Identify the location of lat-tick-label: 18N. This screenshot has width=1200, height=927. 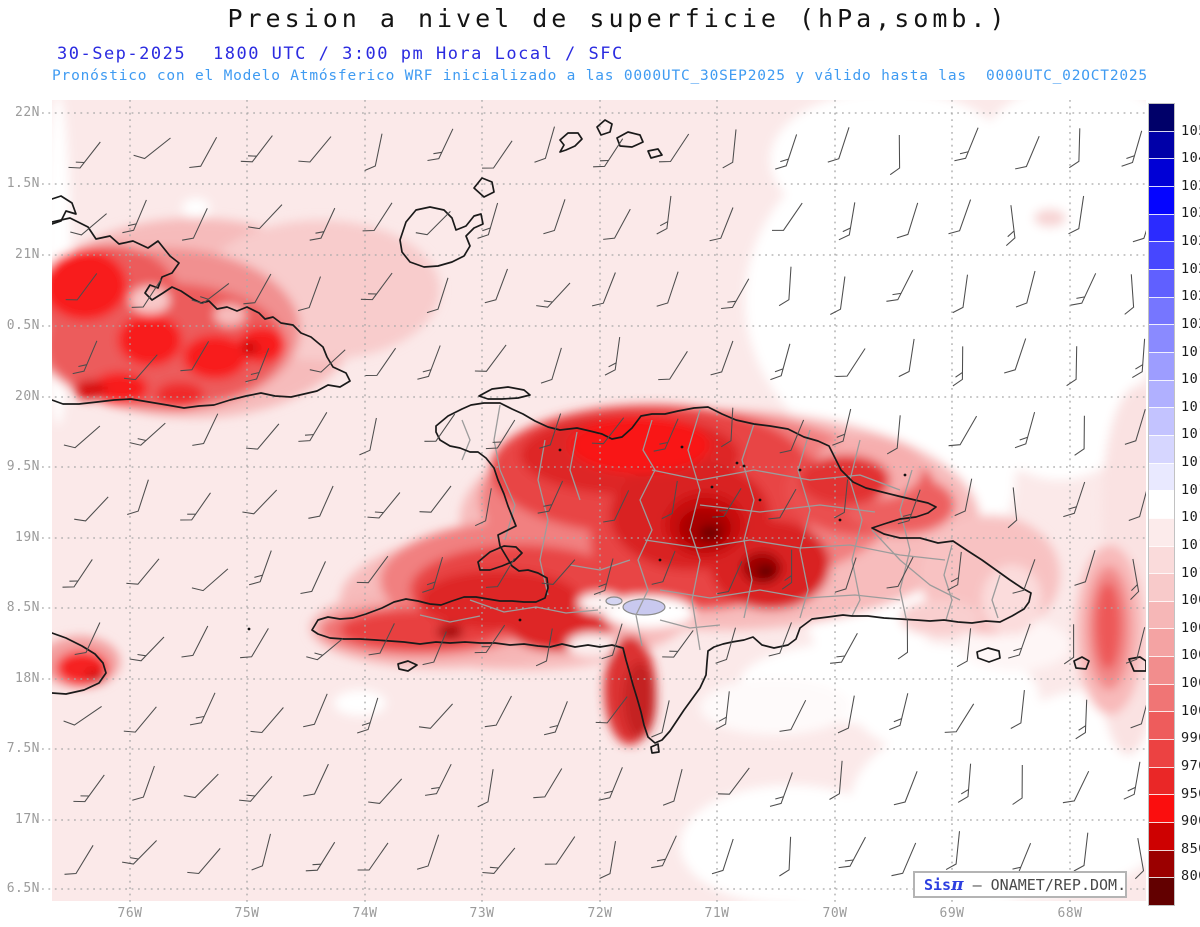
(27, 678).